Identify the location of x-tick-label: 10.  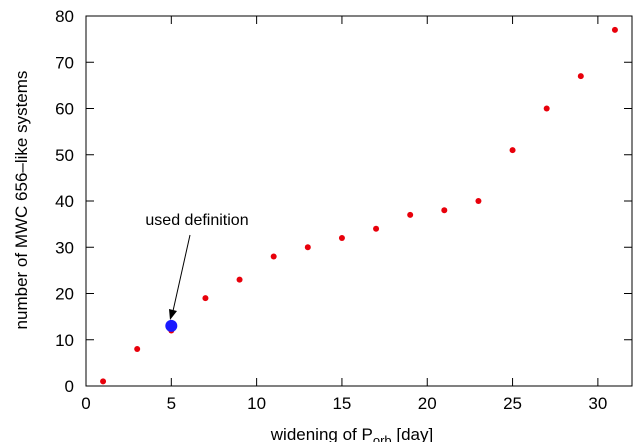
(256, 403).